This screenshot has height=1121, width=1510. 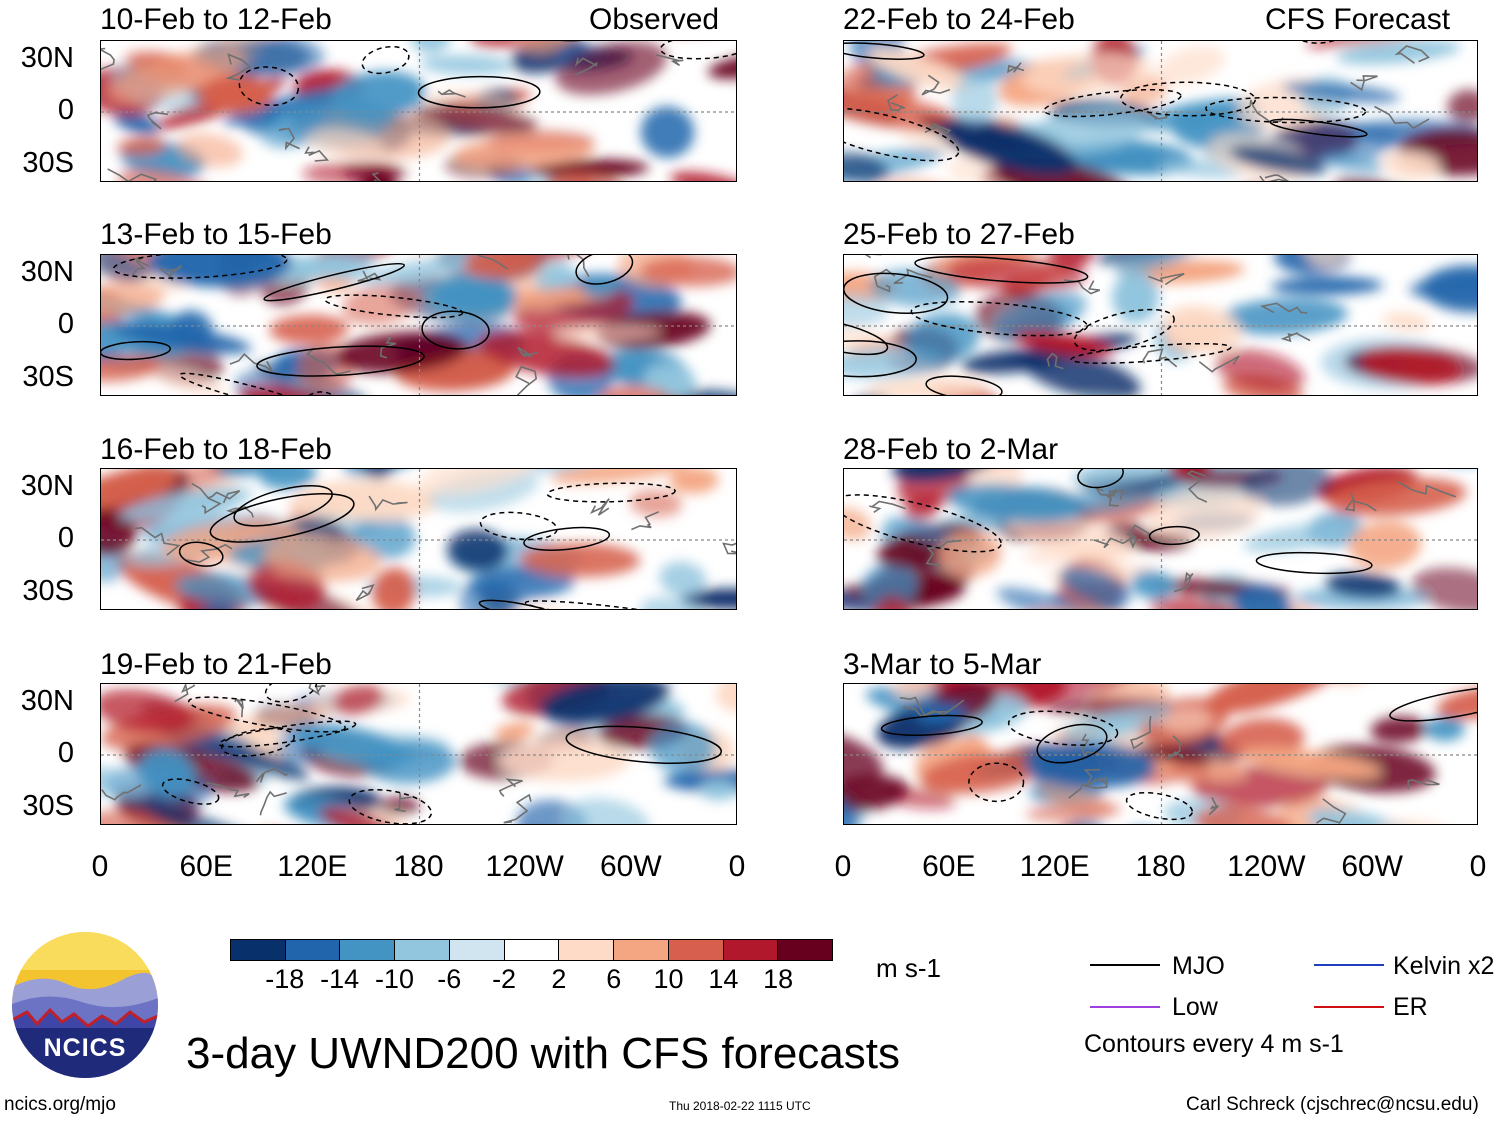 What do you see at coordinates (60, 1104) in the screenshot?
I see `footer-url: ncics.org/mjo` at bounding box center [60, 1104].